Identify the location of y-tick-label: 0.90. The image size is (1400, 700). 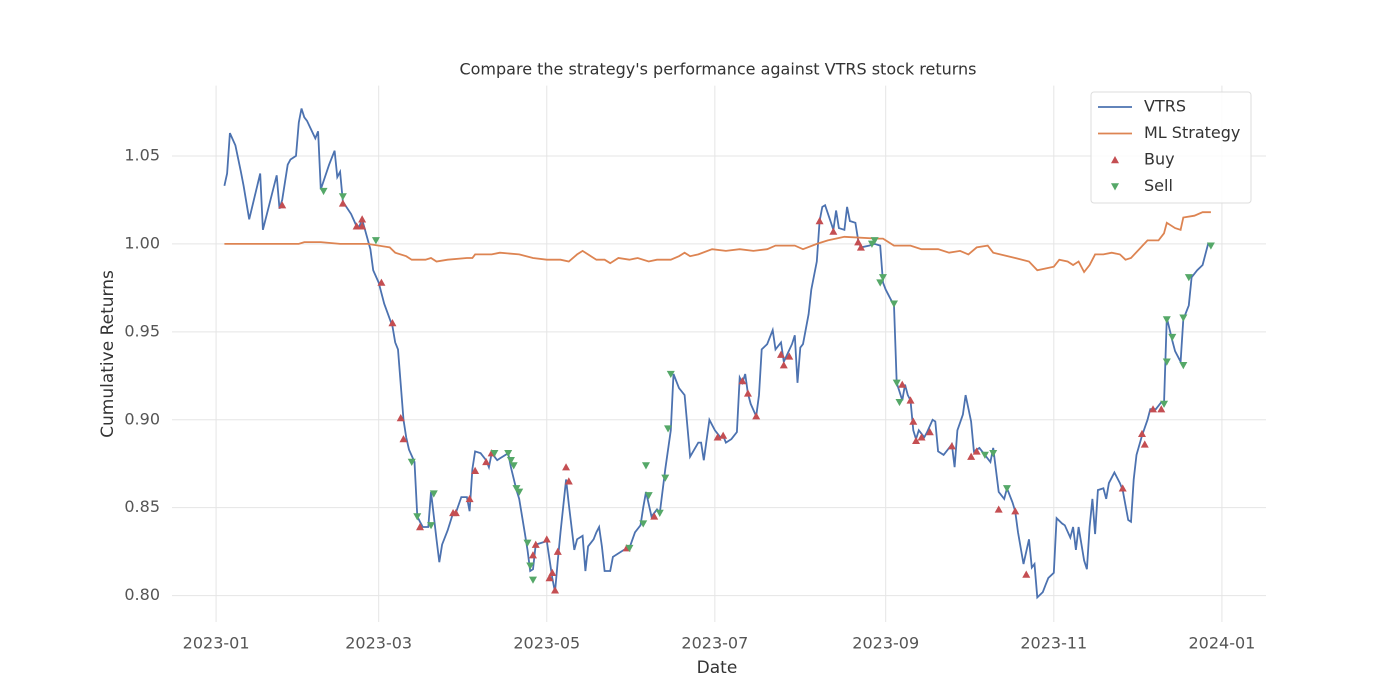
(142, 418).